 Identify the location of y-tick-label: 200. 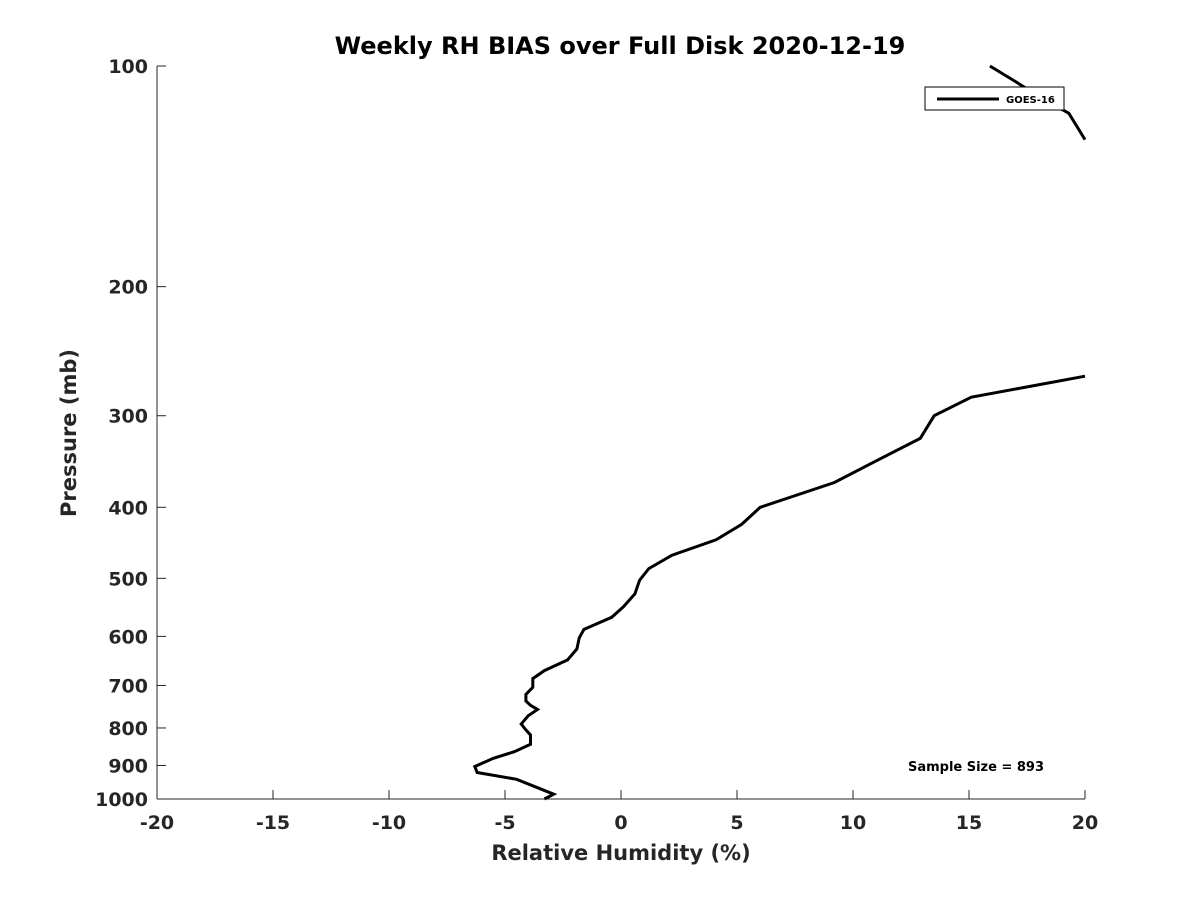
(128, 288).